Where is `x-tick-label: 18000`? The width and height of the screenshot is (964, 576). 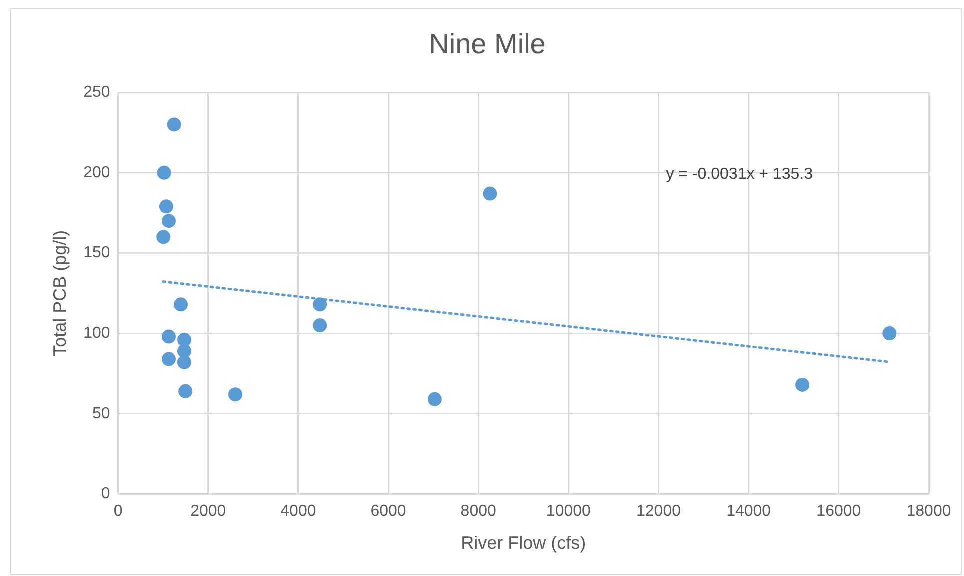 x-tick-label: 18000 is located at coordinates (929, 511).